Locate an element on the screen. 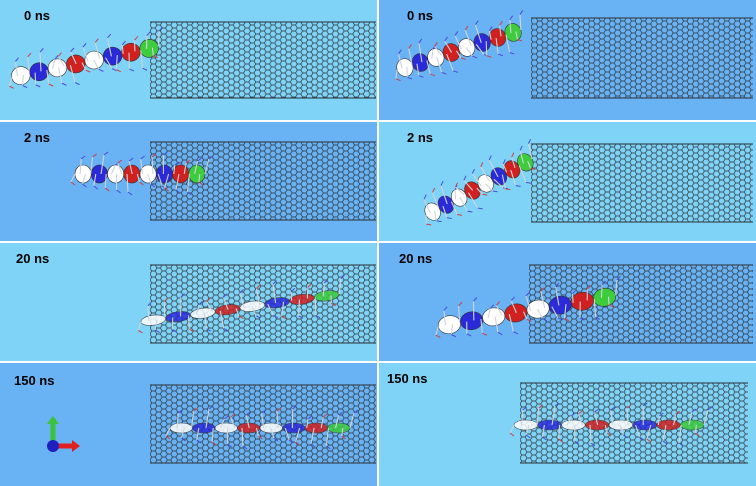  panel-right-20ns: 20 ns is located at coordinates (567, 302).